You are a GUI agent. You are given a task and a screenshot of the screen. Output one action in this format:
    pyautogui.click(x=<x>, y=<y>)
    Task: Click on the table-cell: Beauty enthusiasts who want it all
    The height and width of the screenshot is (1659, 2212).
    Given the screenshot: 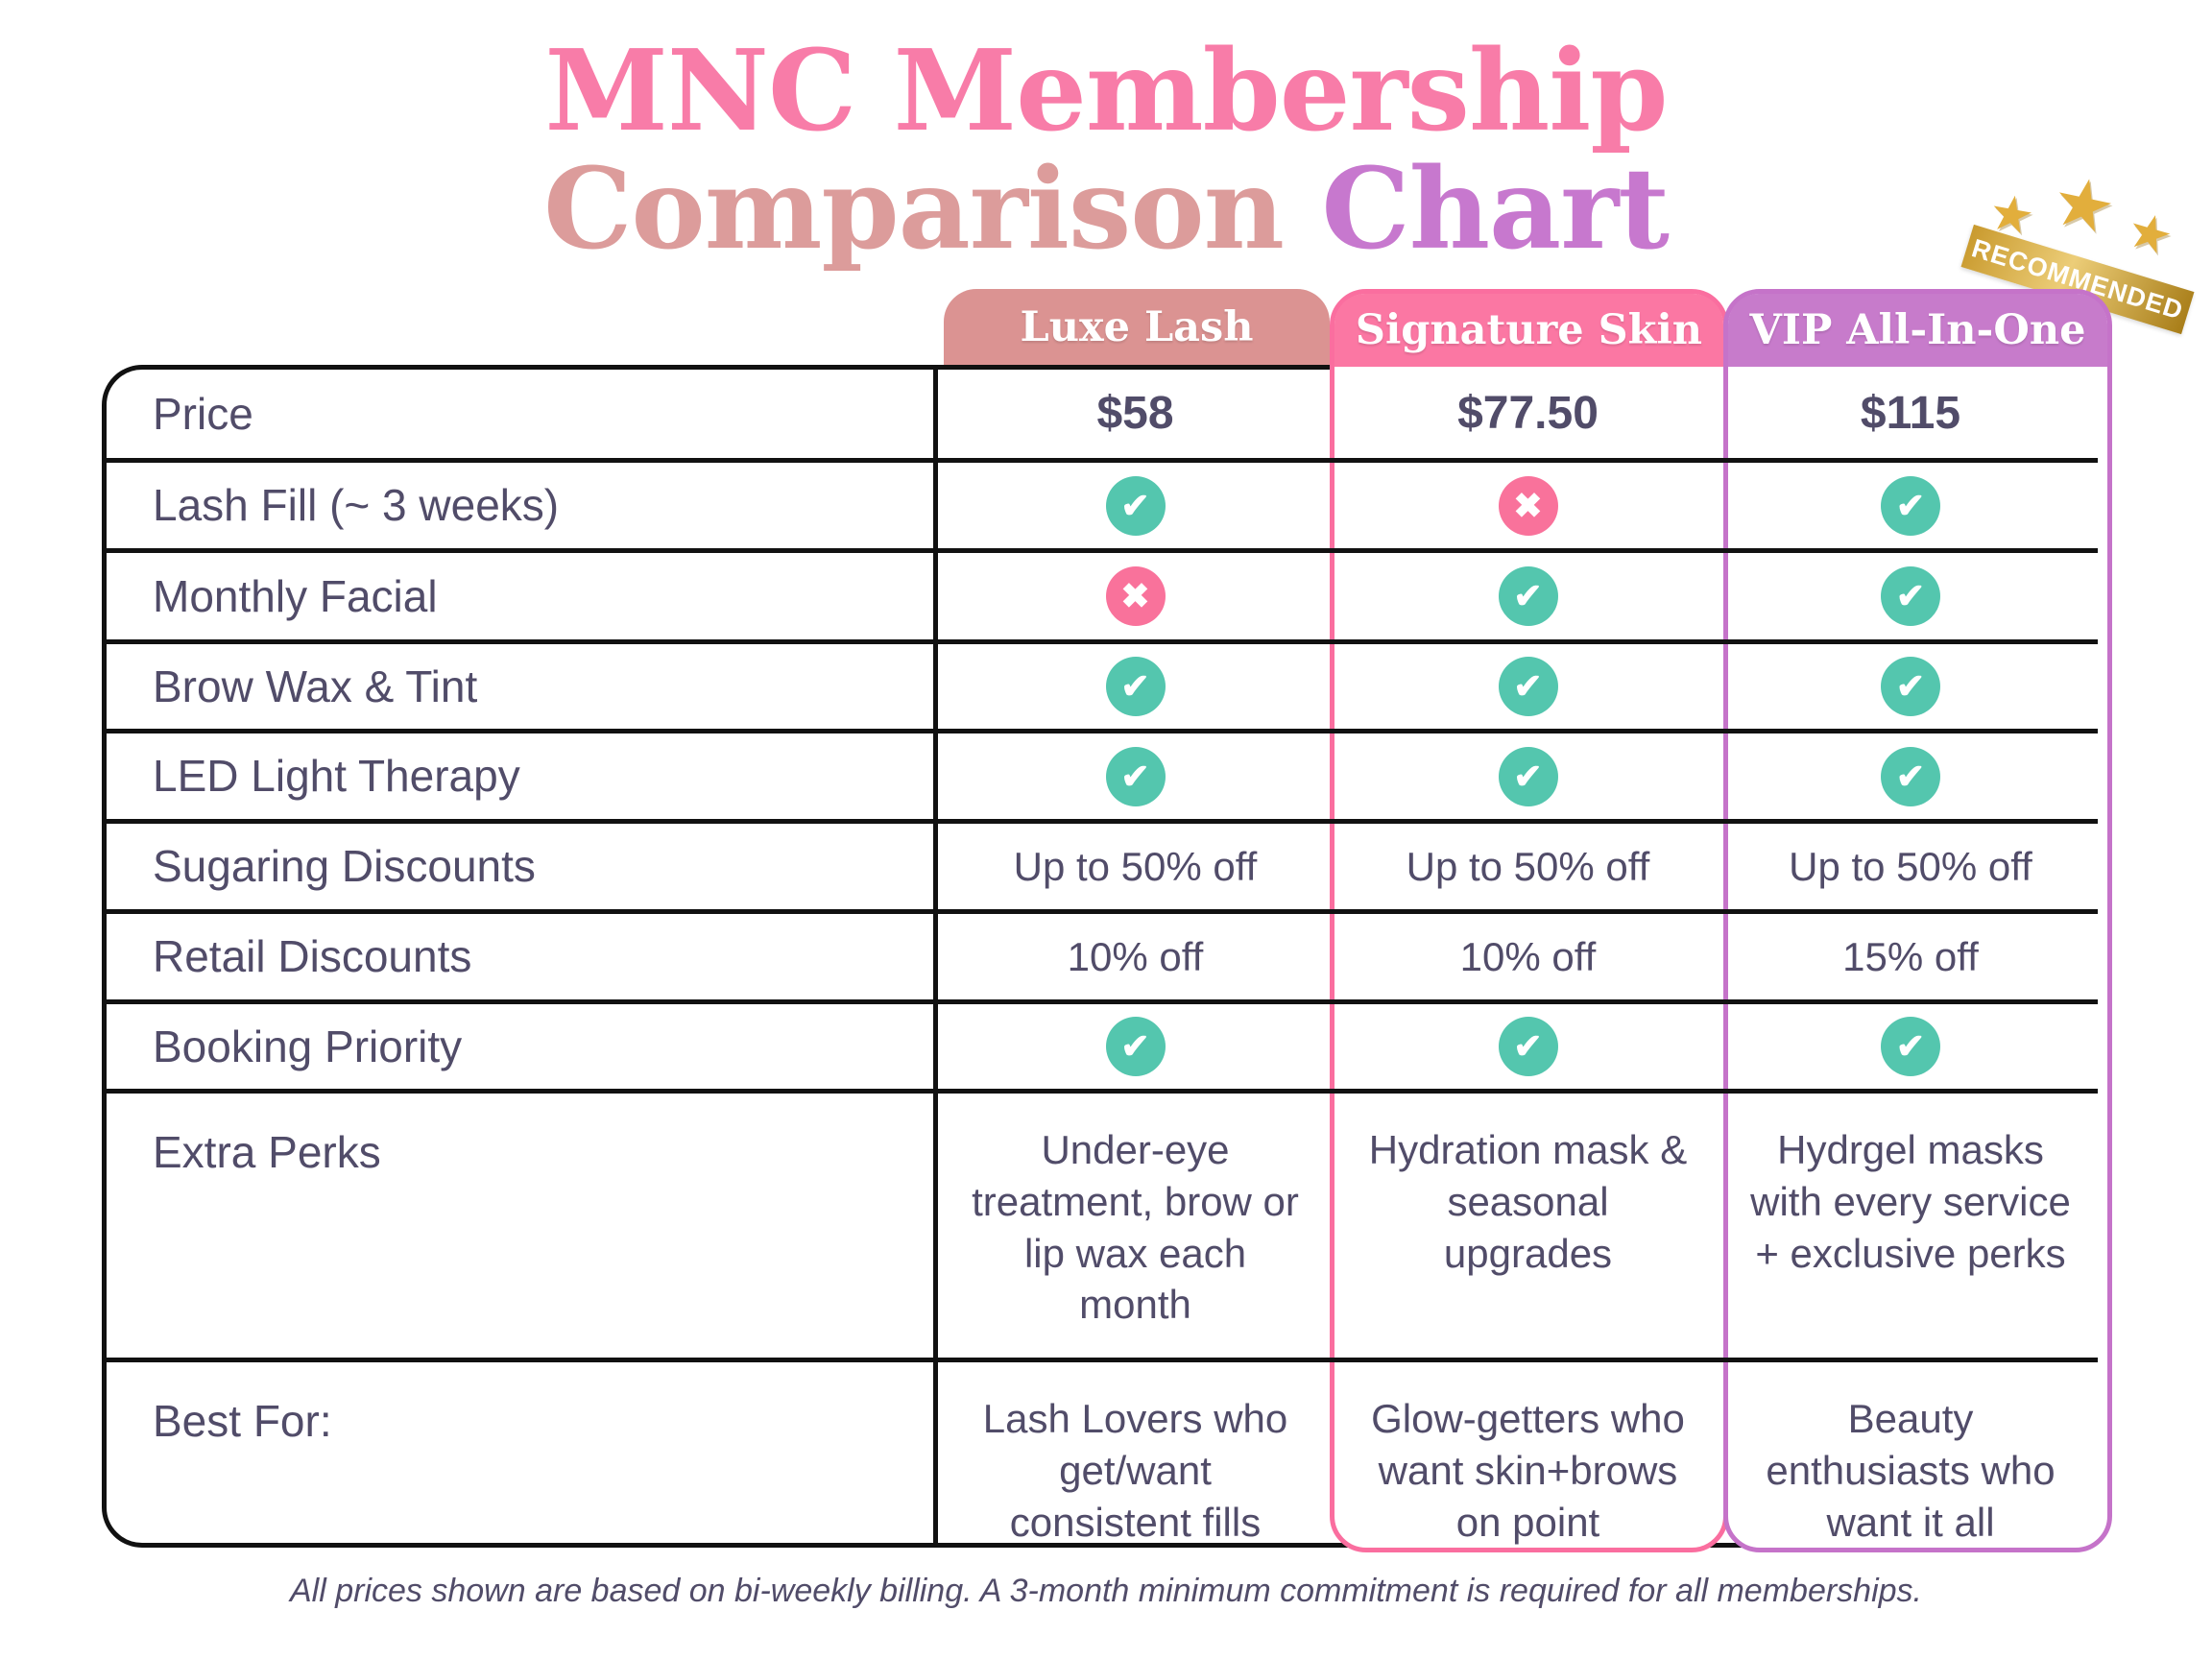 What is the action you would take?
    pyautogui.click(x=1910, y=1455)
    